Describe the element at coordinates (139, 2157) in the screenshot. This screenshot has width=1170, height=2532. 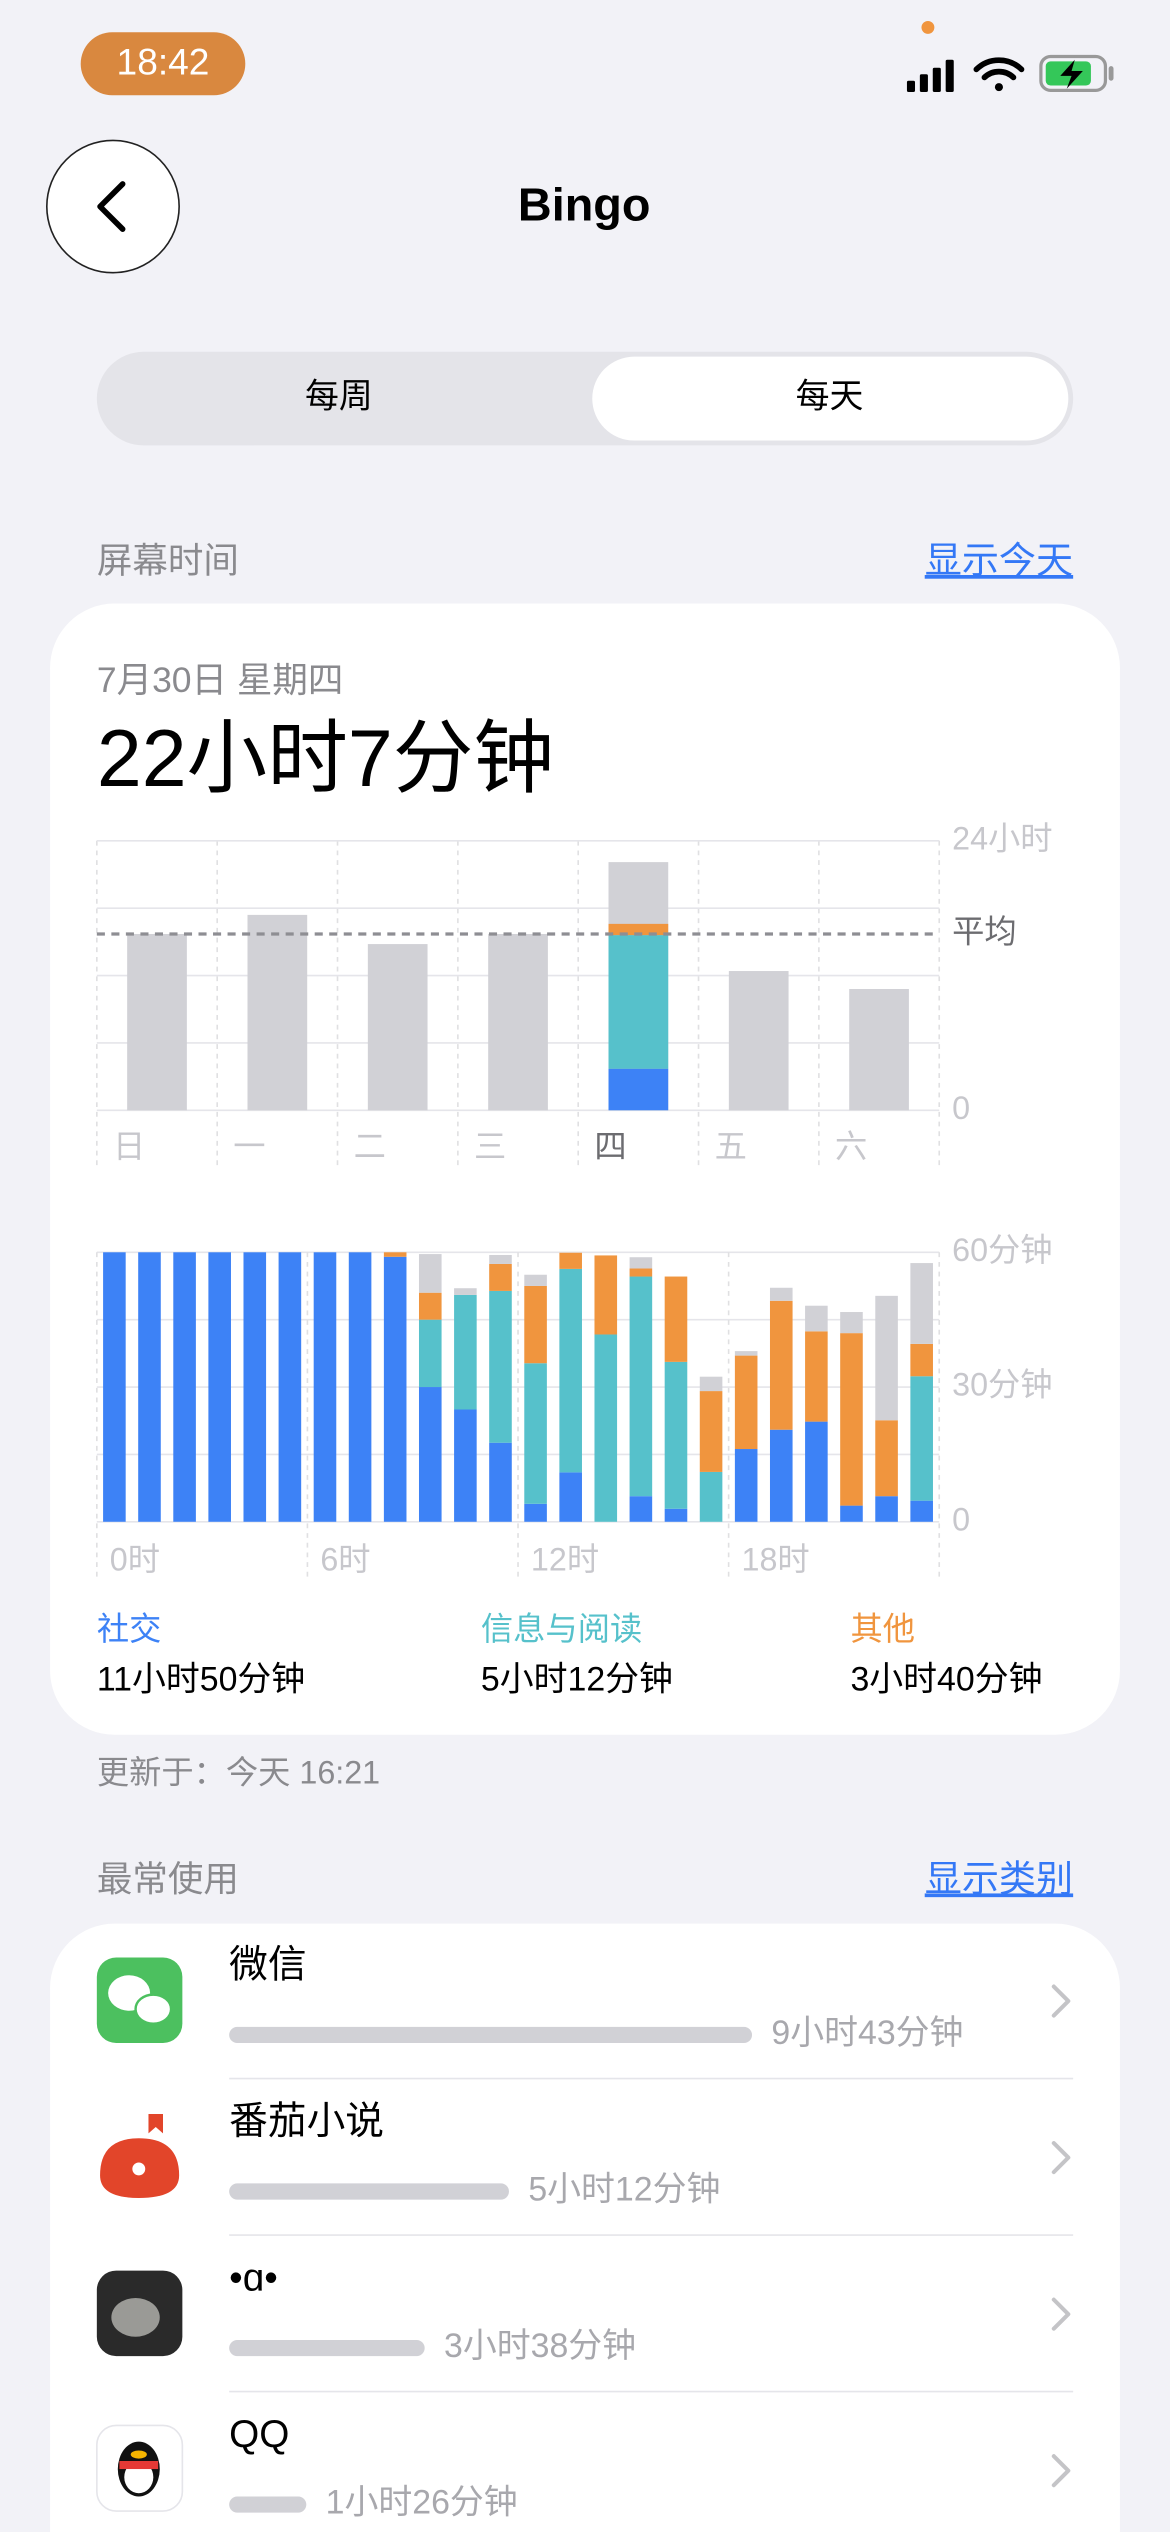
I see `tomato-novel-icon` at that location.